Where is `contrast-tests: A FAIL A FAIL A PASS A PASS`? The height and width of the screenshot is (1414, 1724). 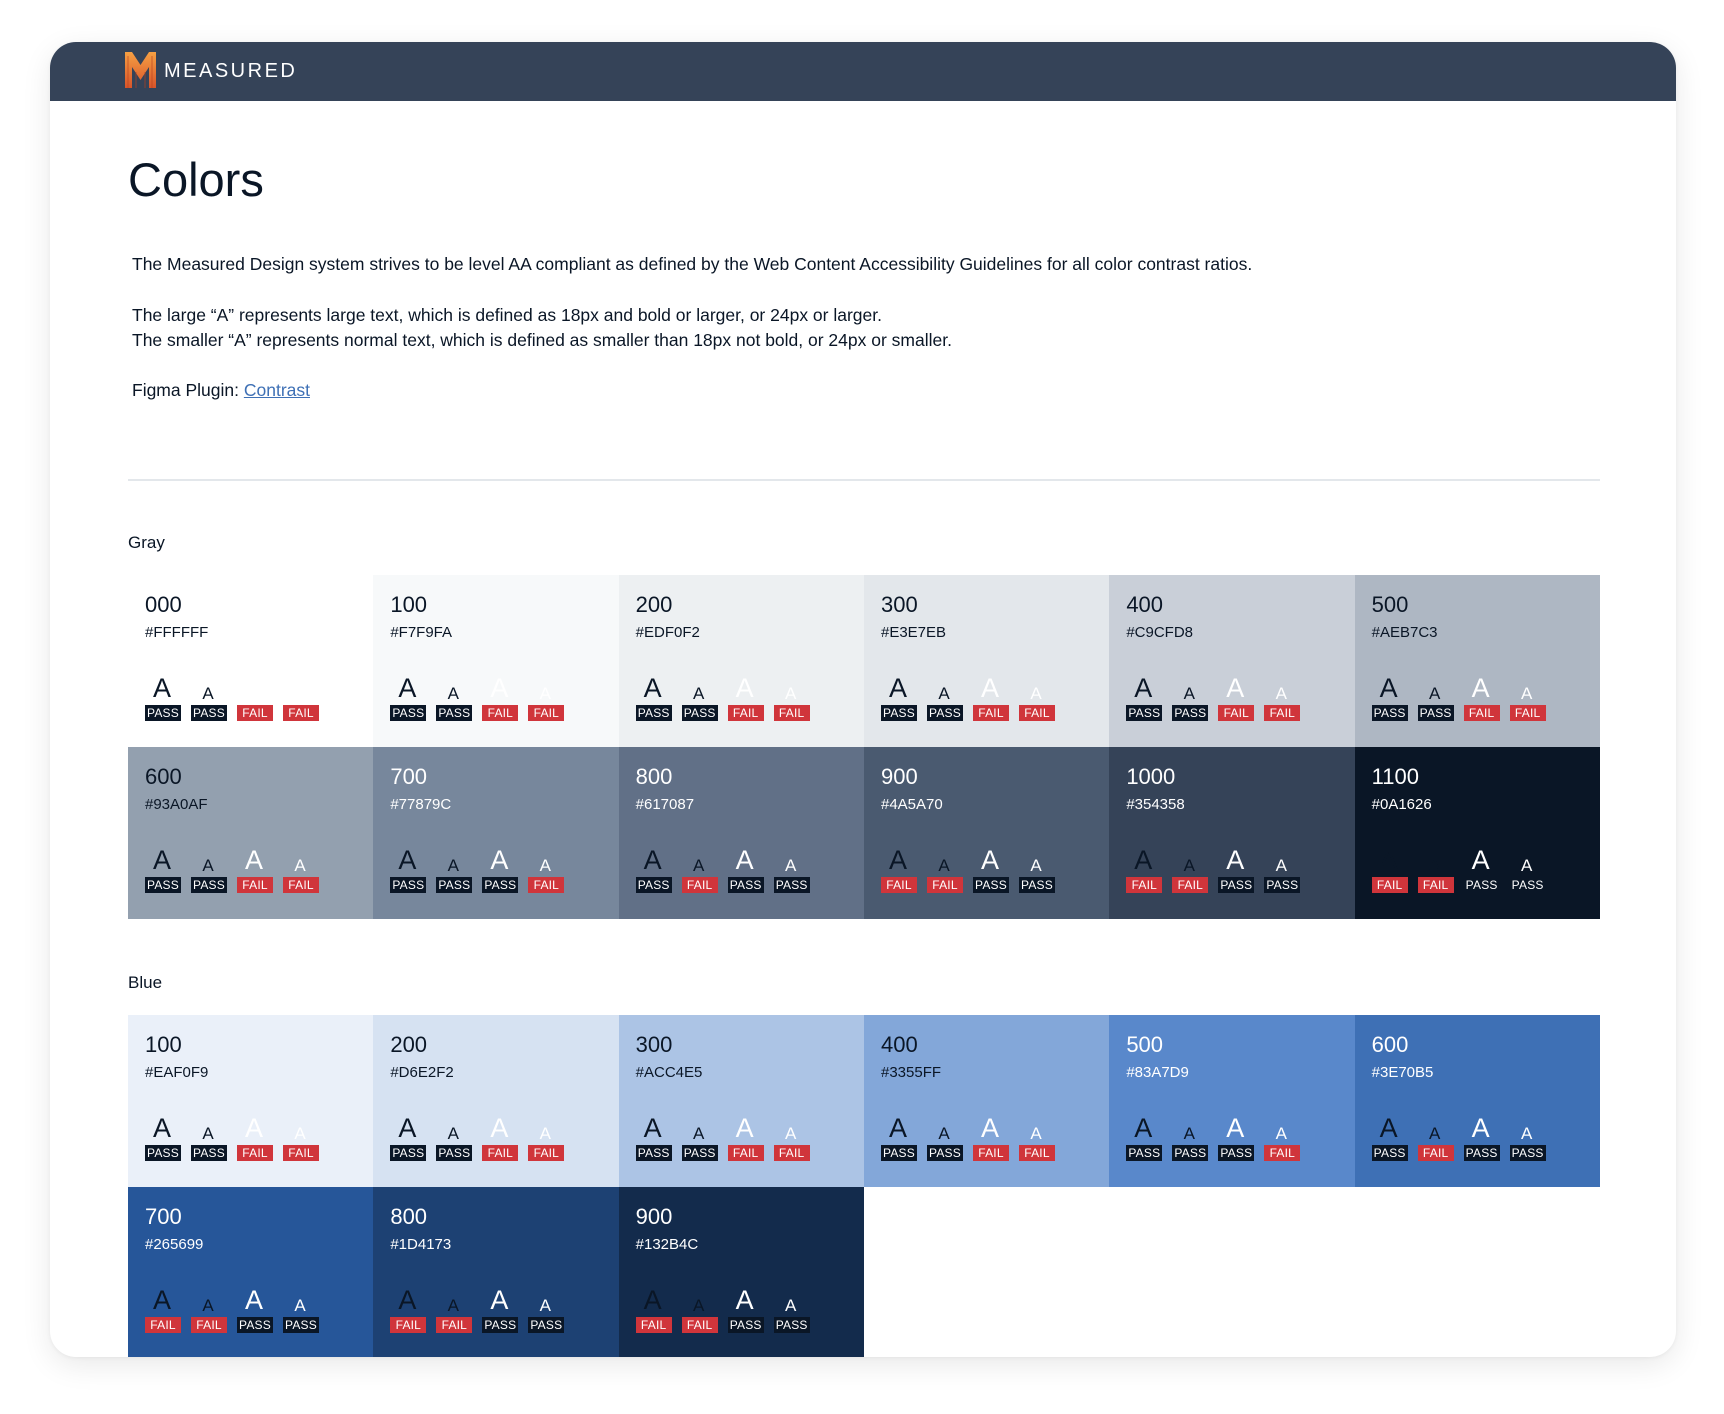
contrast-tests: A FAIL A FAIL A PASS A PASS is located at coordinates (1236, 870).